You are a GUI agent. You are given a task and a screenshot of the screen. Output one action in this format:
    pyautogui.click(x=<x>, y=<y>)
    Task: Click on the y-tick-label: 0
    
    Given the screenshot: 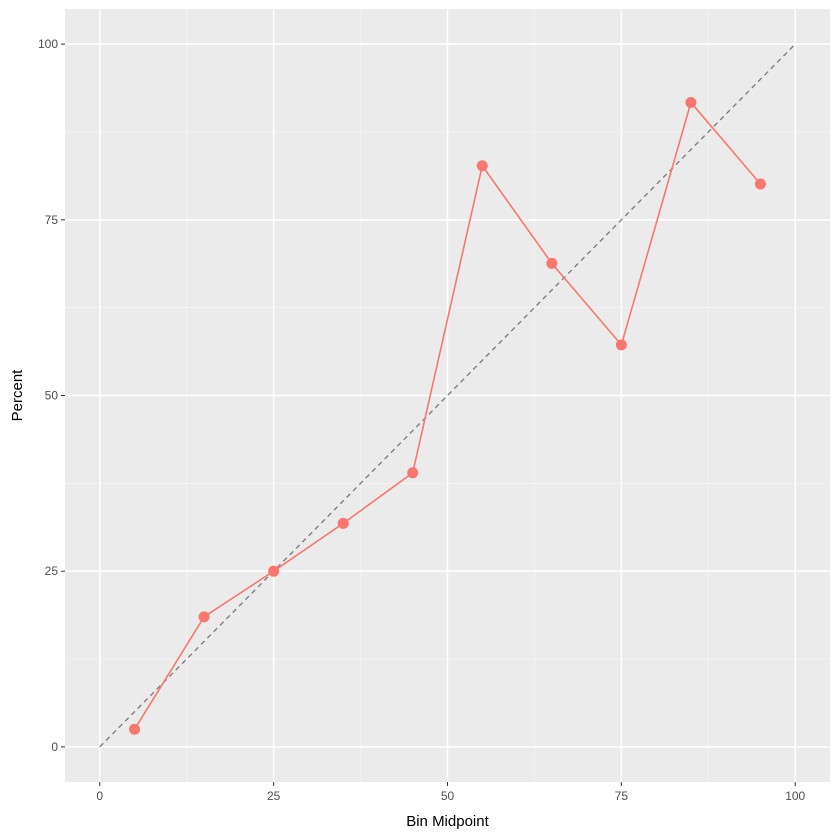 What is the action you would take?
    pyautogui.click(x=54, y=747)
    